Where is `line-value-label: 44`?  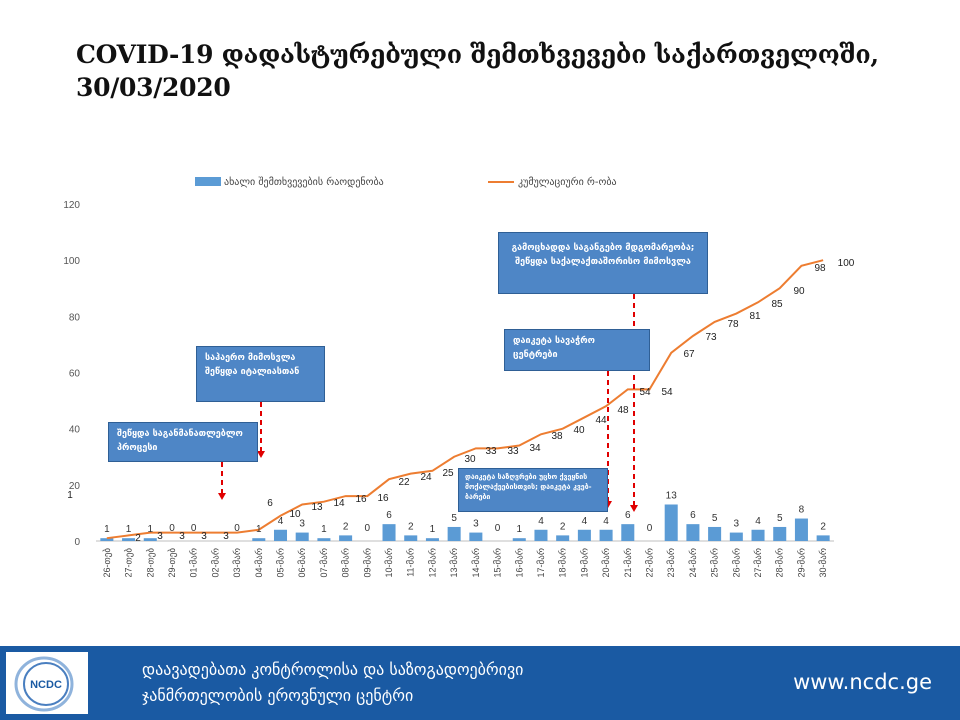 line-value-label: 44 is located at coordinates (601, 420).